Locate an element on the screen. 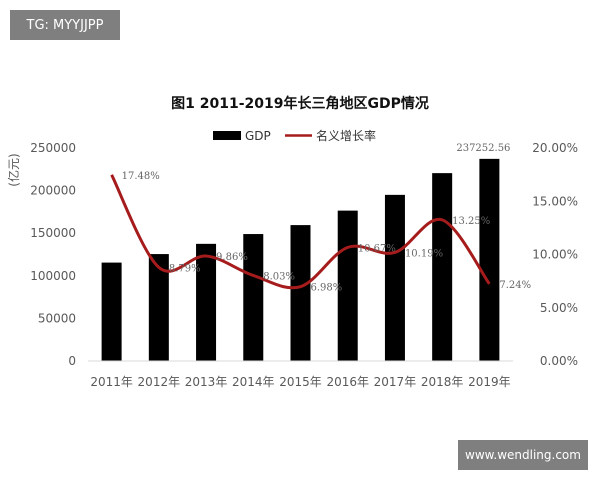 This screenshot has width=600, height=480. y-tick-label: 100000 is located at coordinates (53, 276).